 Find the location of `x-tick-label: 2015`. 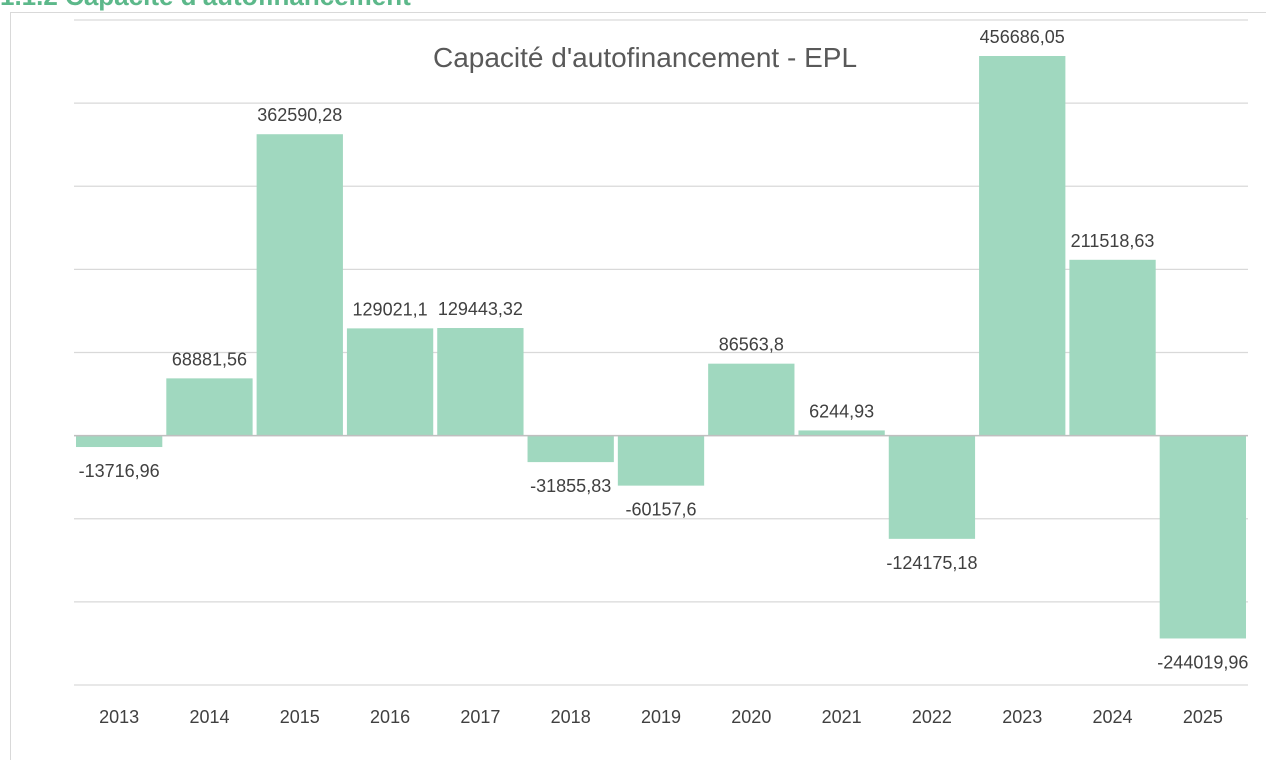

x-tick-label: 2015 is located at coordinates (300, 717).